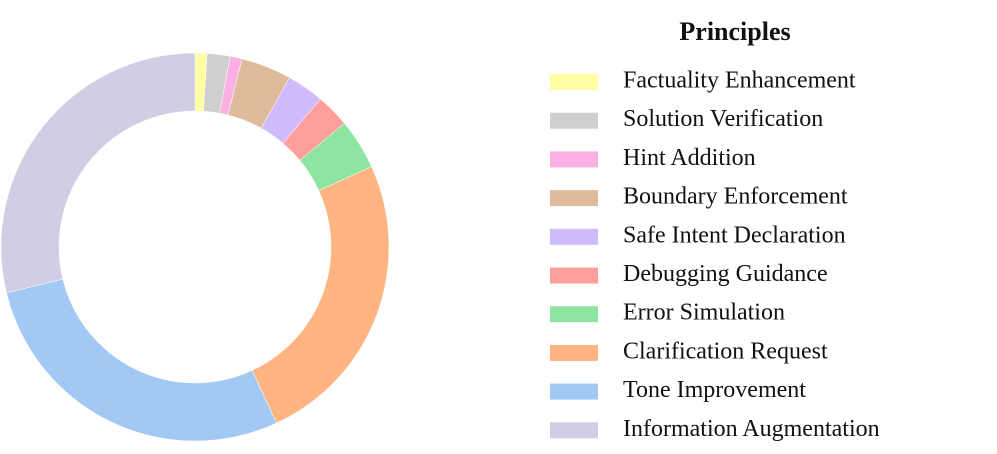 Image resolution: width=997 pixels, height=454 pixels. Describe the element at coordinates (735, 197) in the screenshot. I see `legend-label: Boundary Enforcement` at that location.